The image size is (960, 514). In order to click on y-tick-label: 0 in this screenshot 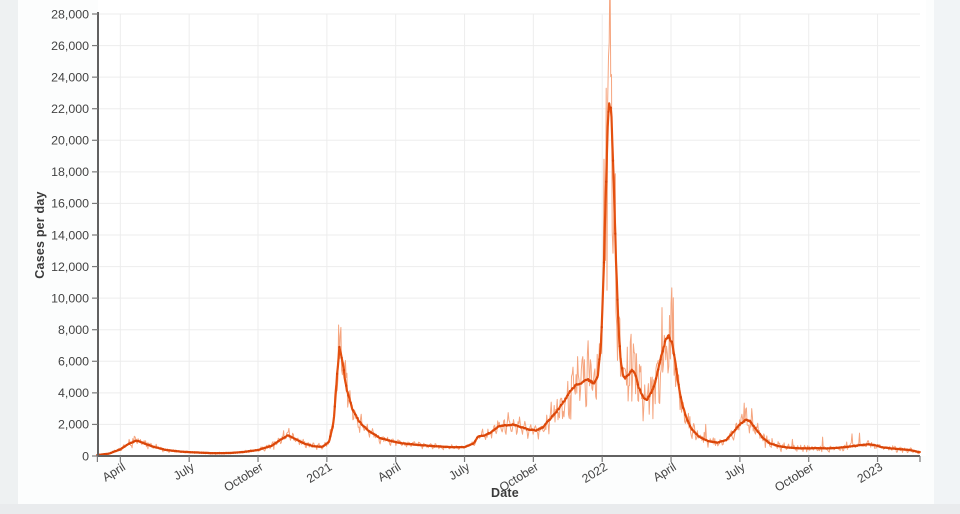, I will do `click(85, 456)`.